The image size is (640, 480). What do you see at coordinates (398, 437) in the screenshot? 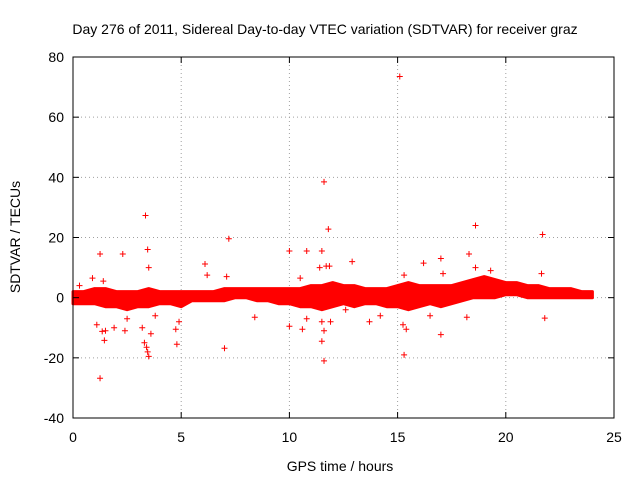
I see `x-tick-label: 15` at bounding box center [398, 437].